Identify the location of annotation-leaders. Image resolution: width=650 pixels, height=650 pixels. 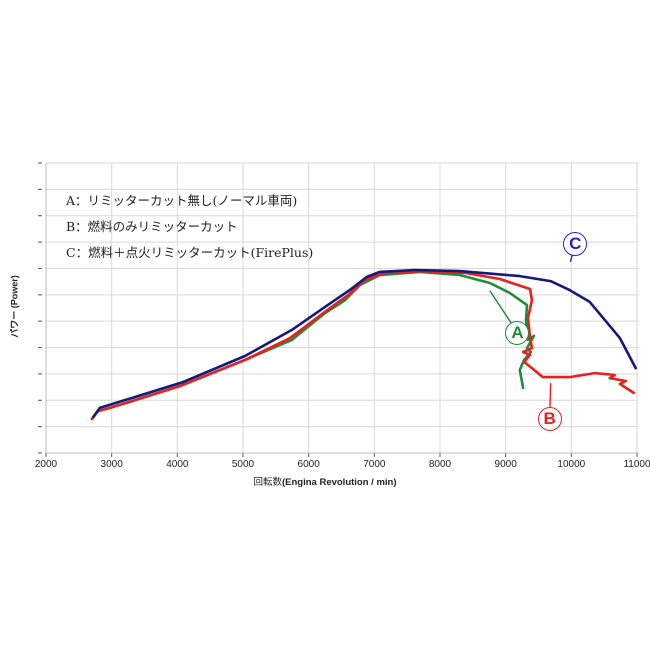
(532, 331).